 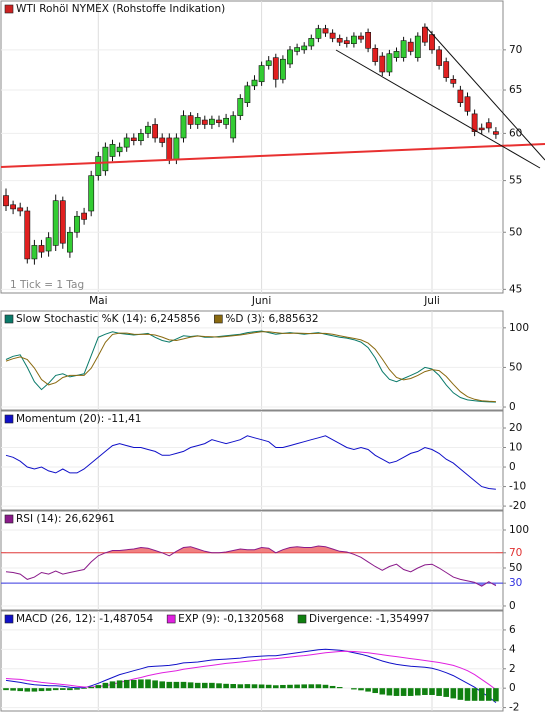 I want to click on panel: -2 0 2 4 6, so click(x=259, y=662).